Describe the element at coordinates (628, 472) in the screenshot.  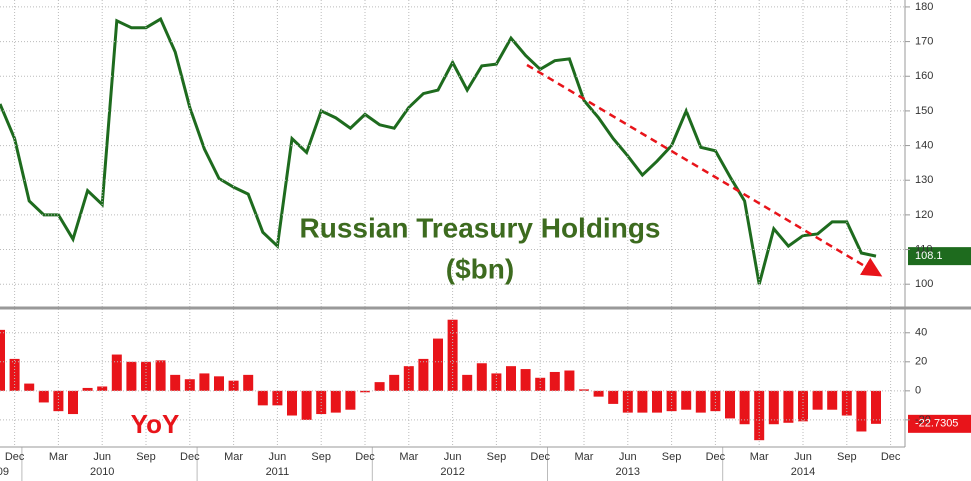
I see `year-label: 2013` at that location.